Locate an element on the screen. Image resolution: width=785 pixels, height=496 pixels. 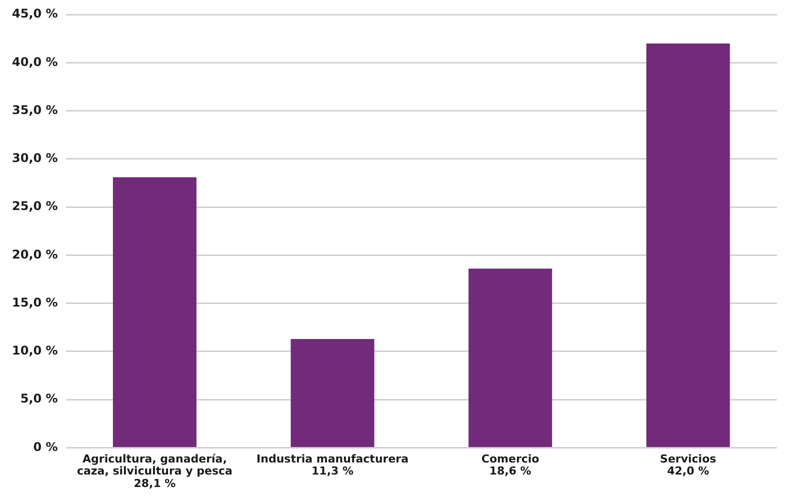
y-tick-label: 0 % is located at coordinates (45, 447).